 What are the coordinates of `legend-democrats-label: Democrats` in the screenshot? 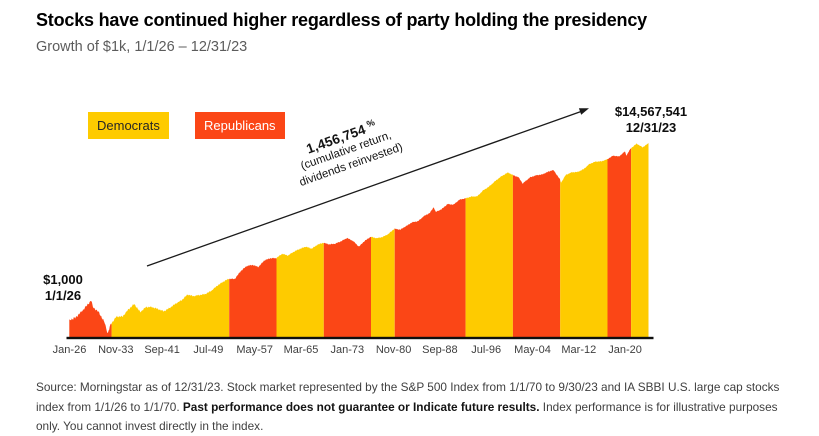 It's located at (128, 125).